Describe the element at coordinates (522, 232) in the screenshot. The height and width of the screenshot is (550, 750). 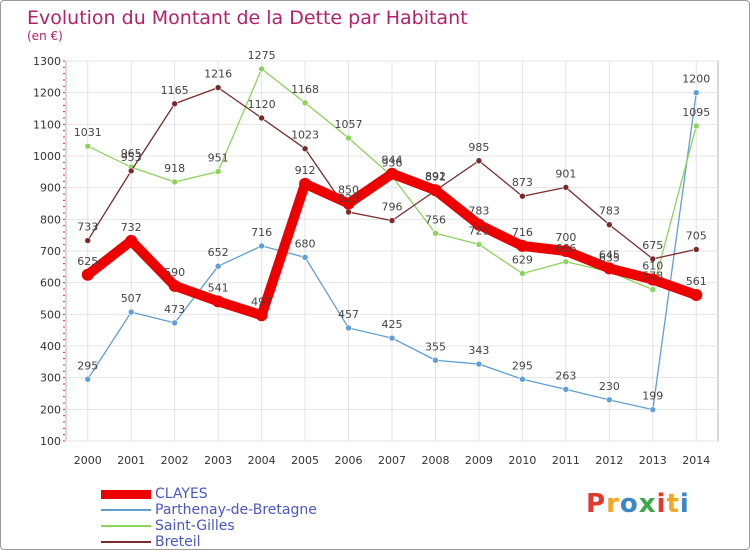
I see `data-label: 716` at that location.